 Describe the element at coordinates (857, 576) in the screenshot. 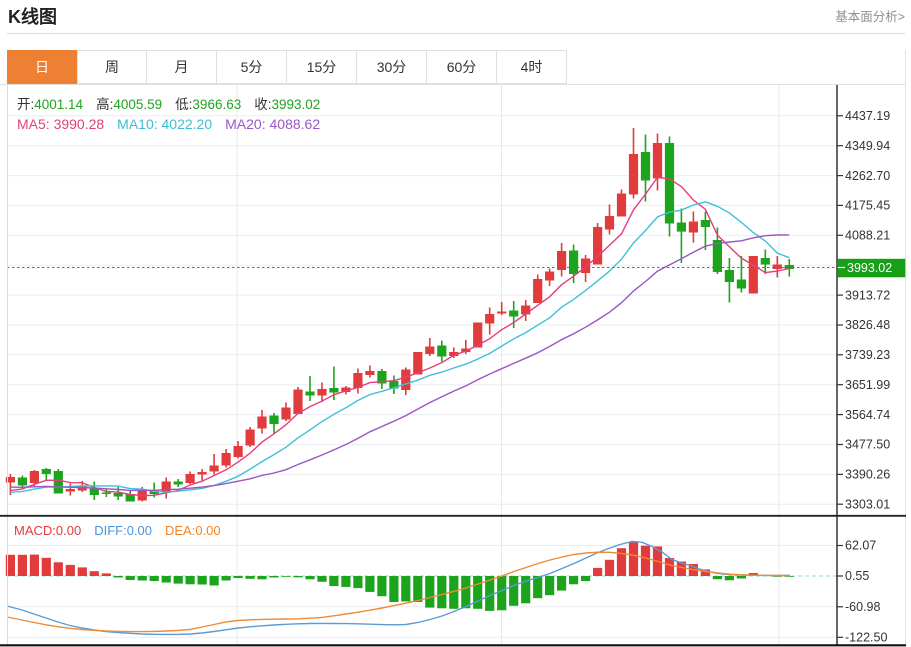

I see `svg-text: 0.55` at that location.